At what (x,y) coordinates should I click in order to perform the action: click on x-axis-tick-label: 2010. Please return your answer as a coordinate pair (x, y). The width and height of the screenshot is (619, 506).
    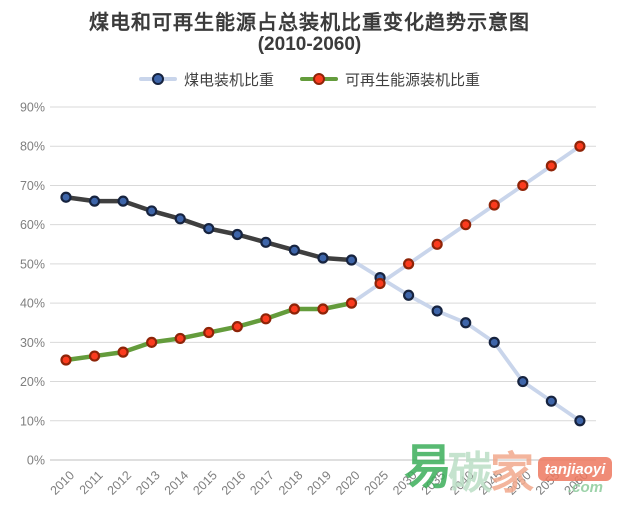
    Looking at the image, I should click on (63, 483).